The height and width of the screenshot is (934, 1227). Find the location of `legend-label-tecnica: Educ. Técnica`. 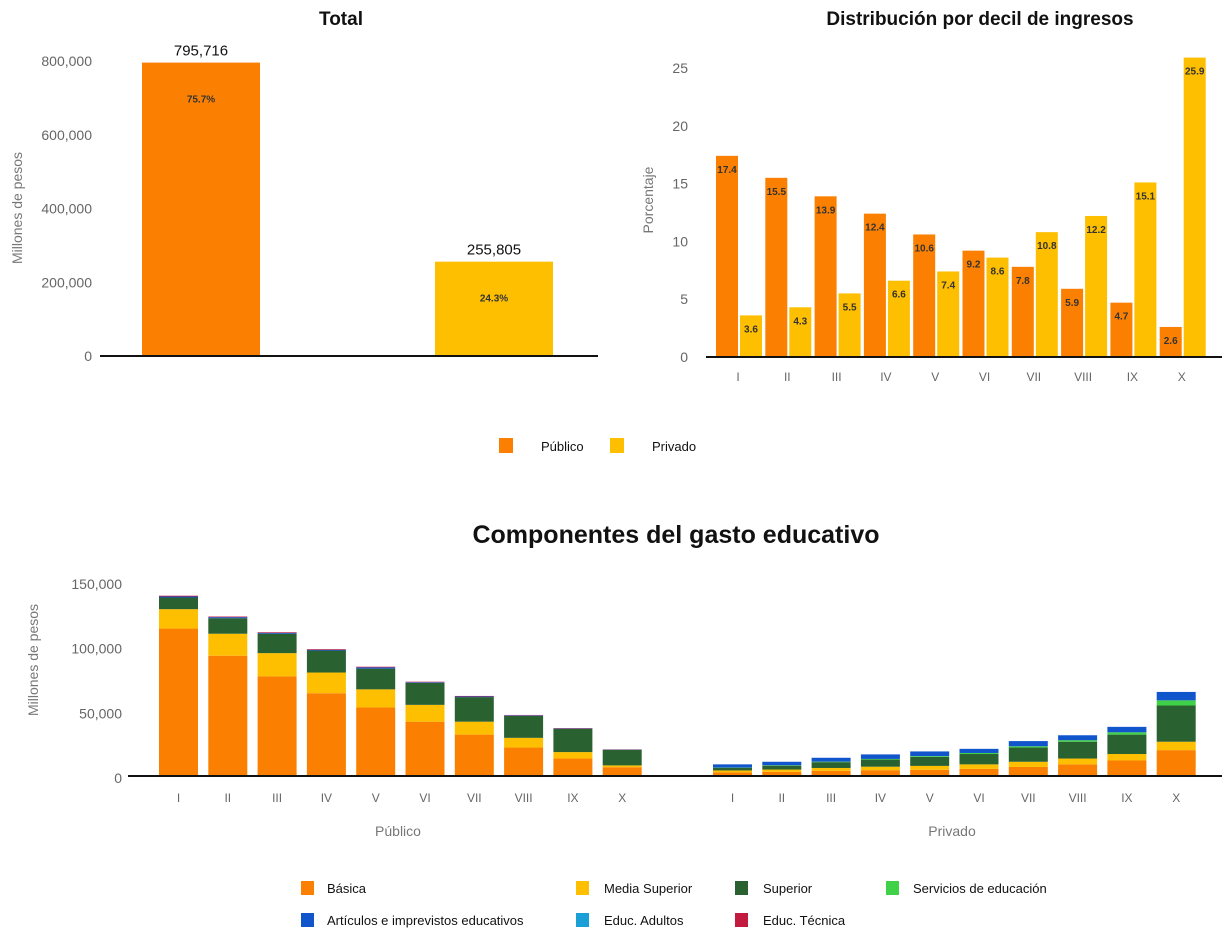

legend-label-tecnica: Educ. Técnica is located at coordinates (804, 920).